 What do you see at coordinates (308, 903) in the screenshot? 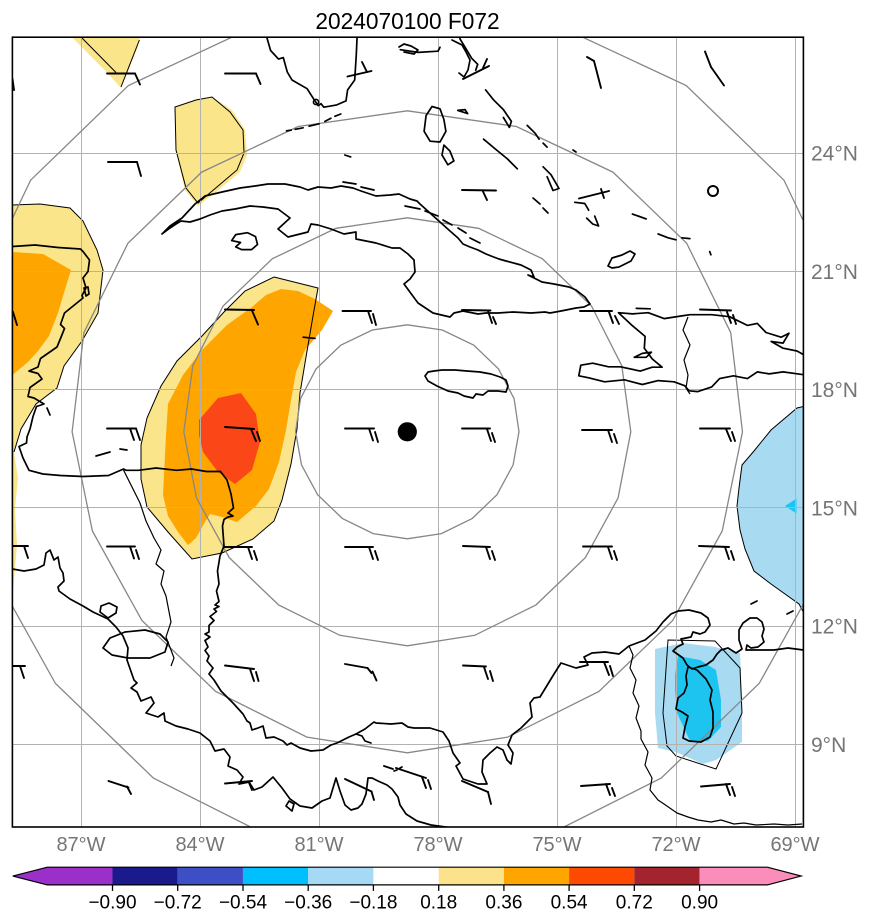
I see `svg-text: −0.36` at bounding box center [308, 903].